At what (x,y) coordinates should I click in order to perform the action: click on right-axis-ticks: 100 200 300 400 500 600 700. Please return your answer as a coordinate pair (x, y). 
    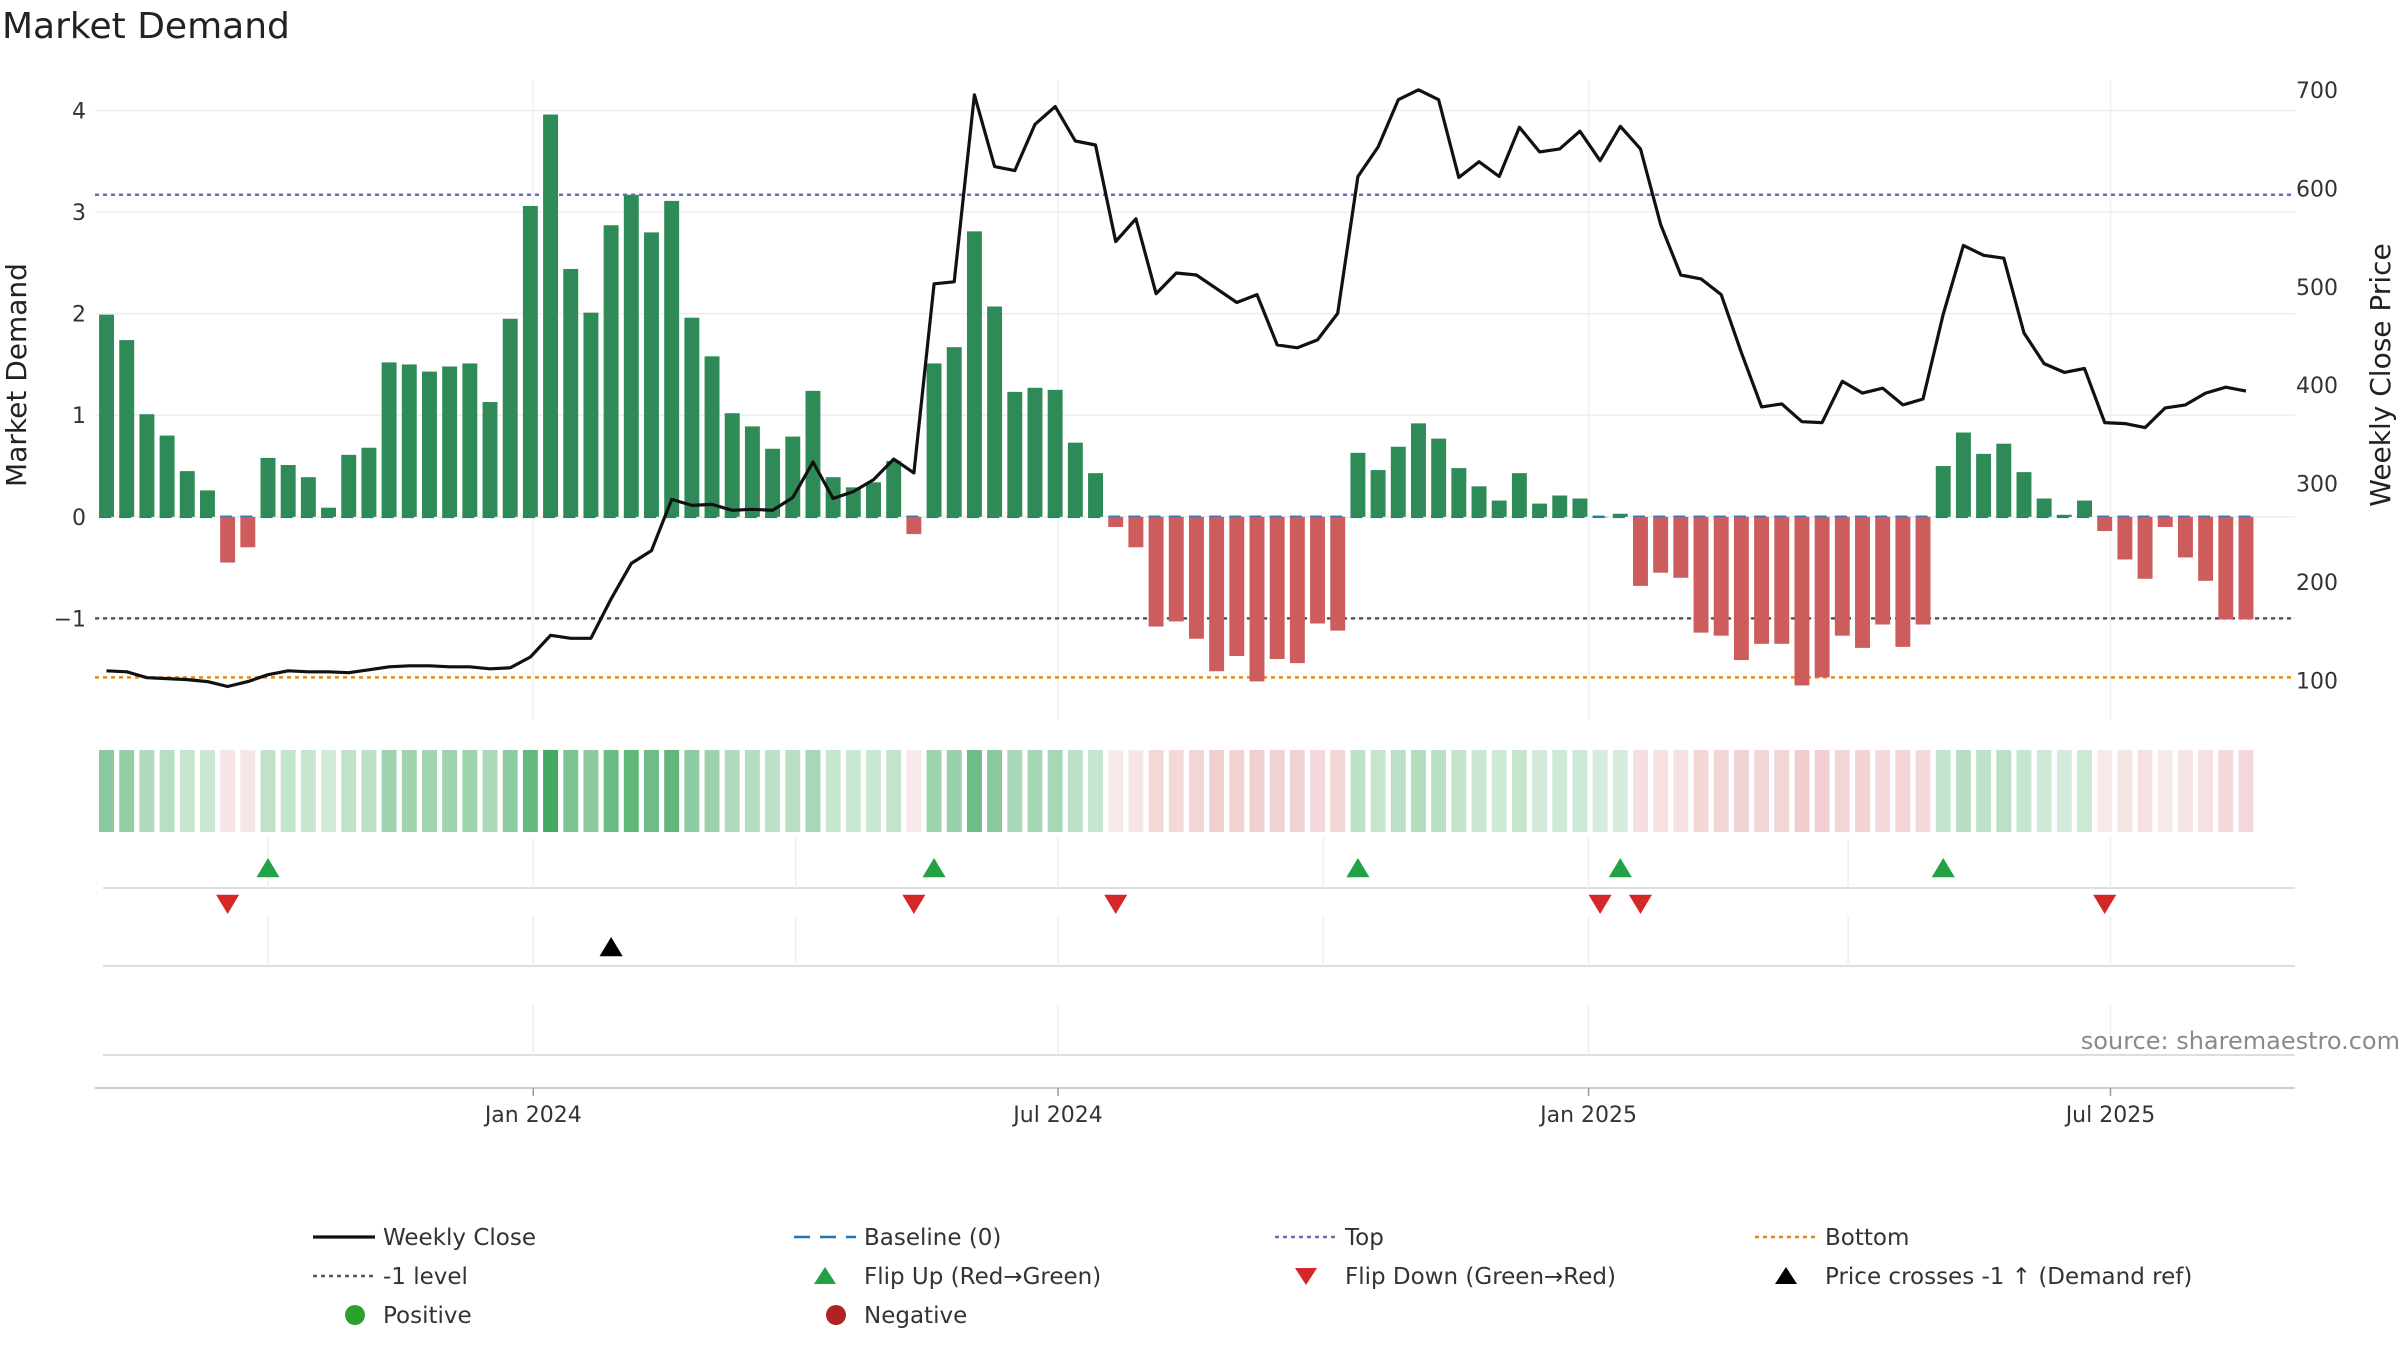
    Looking at the image, I should click on (2317, 387).